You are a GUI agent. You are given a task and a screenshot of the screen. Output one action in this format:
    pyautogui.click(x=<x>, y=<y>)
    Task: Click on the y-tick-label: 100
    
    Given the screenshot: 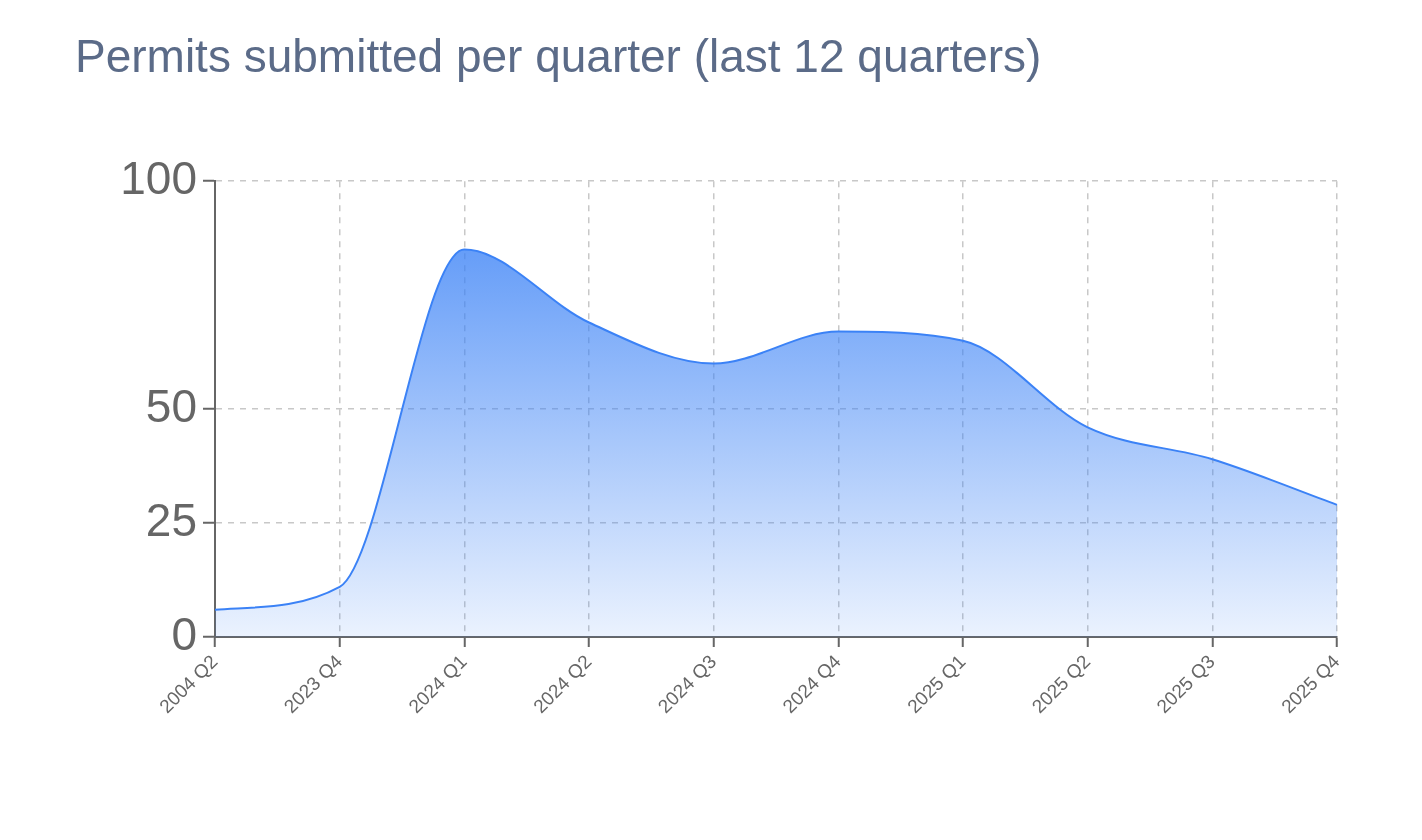 What is the action you would take?
    pyautogui.click(x=158, y=177)
    